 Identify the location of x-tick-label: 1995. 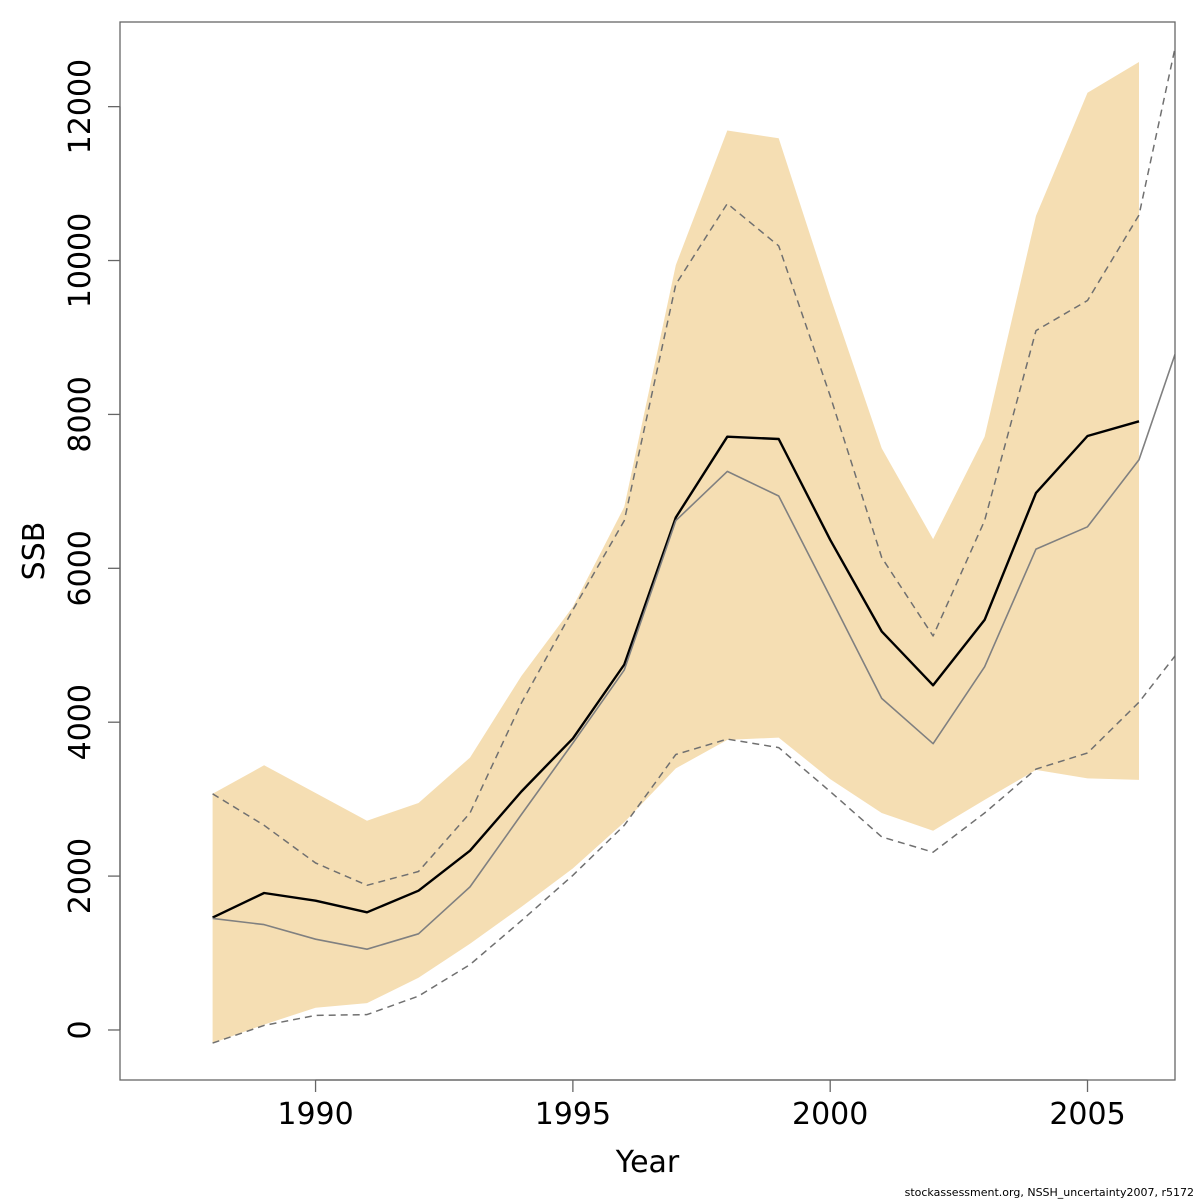
(573, 1114).